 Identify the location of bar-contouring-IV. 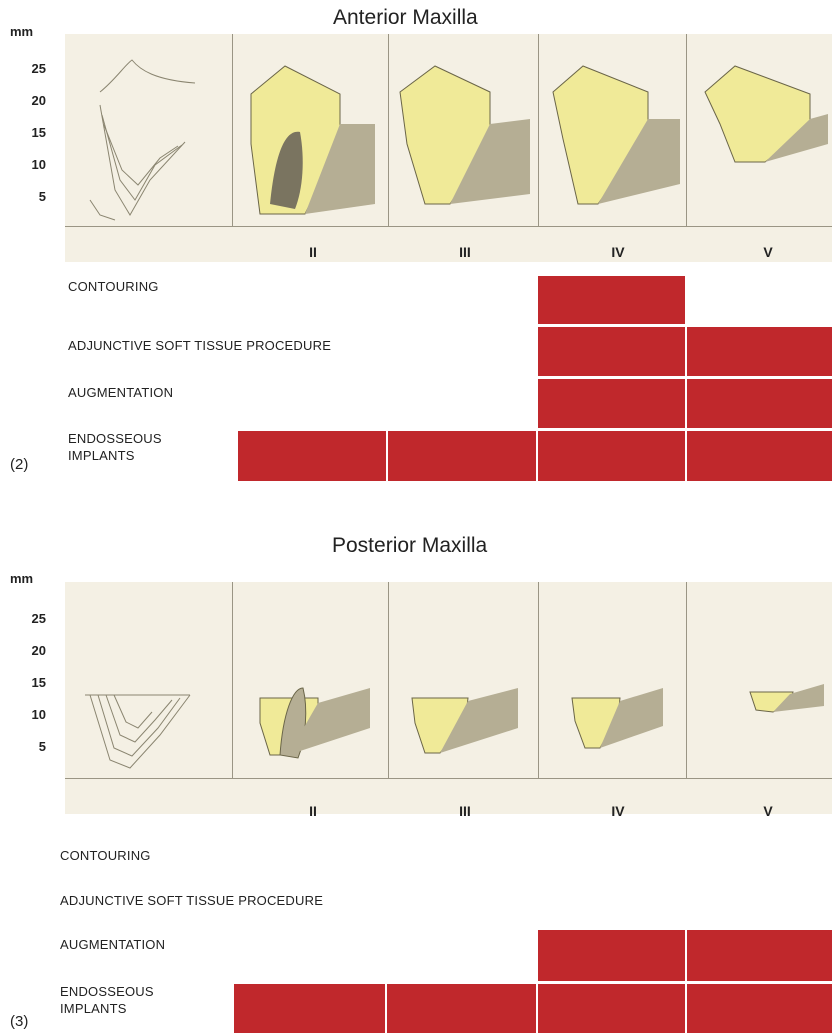
(611, 300).